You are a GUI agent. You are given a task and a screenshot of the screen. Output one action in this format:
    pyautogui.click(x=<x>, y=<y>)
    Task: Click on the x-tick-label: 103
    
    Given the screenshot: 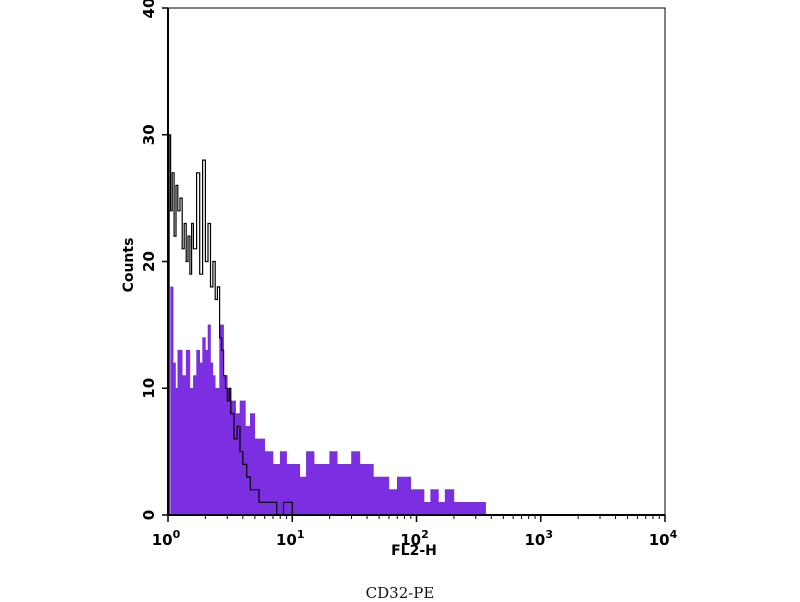 What is the action you would take?
    pyautogui.click(x=538, y=538)
    